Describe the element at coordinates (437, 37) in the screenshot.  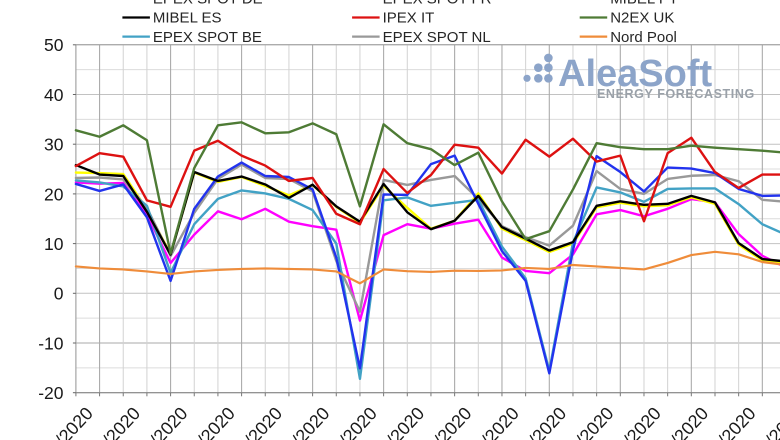
I see `svg-text: EPEX SPOT NL` at that location.